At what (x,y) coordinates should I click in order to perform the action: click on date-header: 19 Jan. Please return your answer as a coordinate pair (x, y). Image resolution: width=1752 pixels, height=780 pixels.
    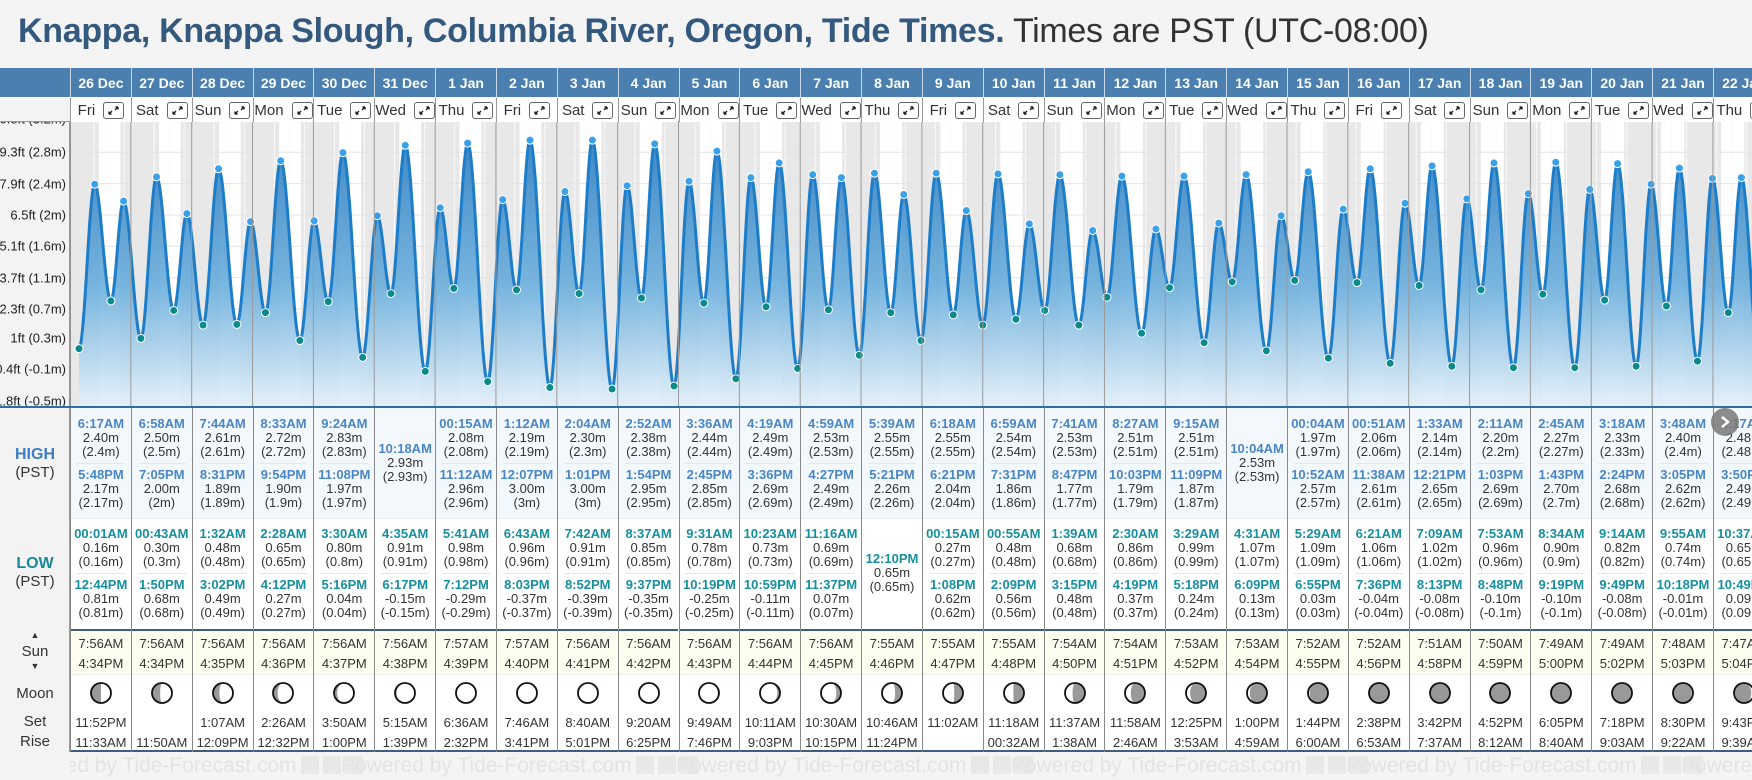
    Looking at the image, I should click on (1560, 83).